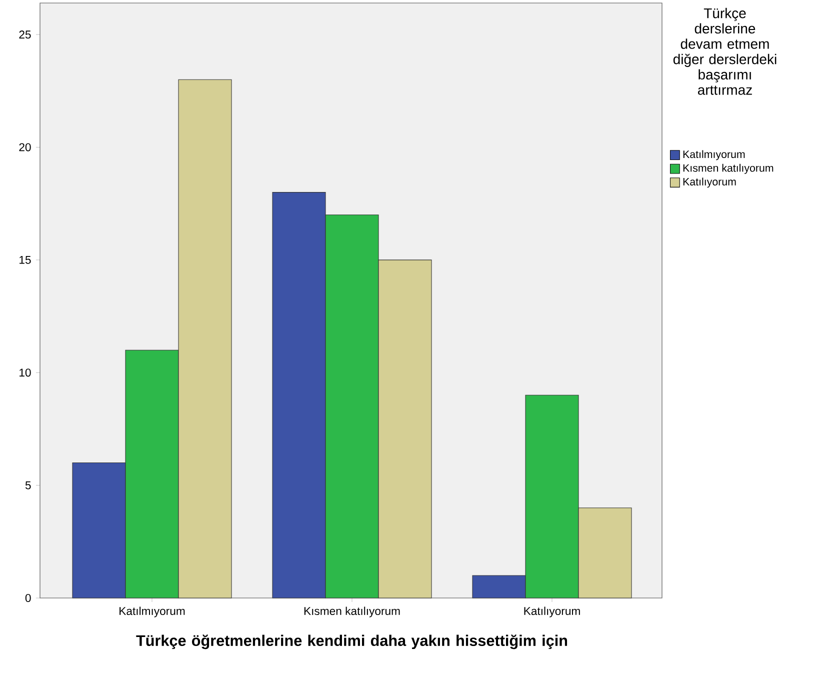 This screenshot has width=818, height=693. I want to click on y-tick-label: 0, so click(28, 598).